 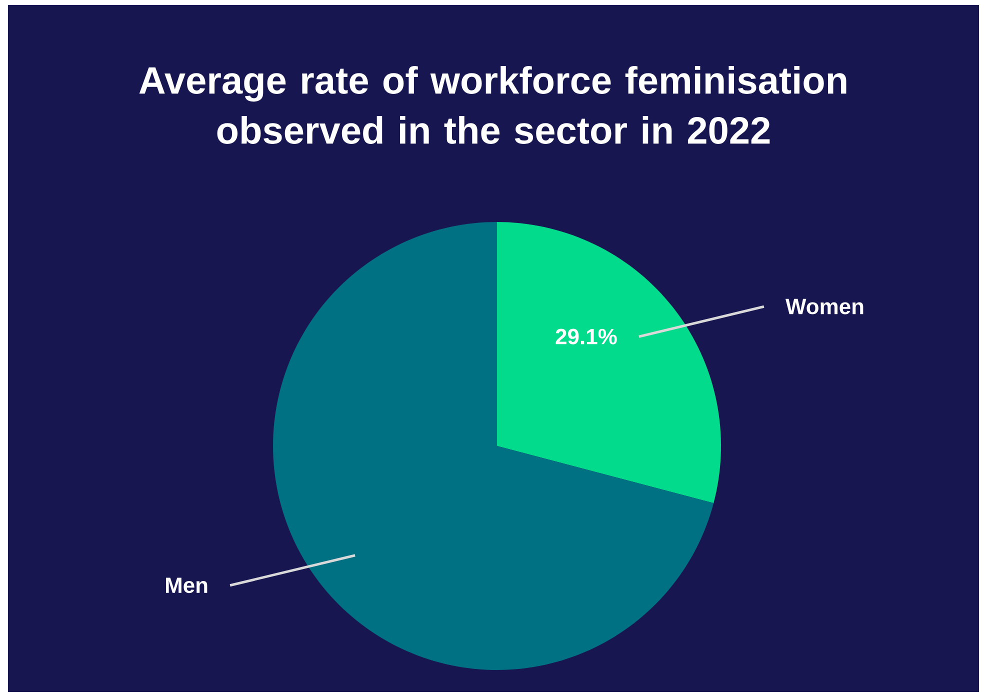 What do you see at coordinates (492, 105) in the screenshot?
I see `chart-title: Average rate of workforce feminisation observed in the sector in 2022` at bounding box center [492, 105].